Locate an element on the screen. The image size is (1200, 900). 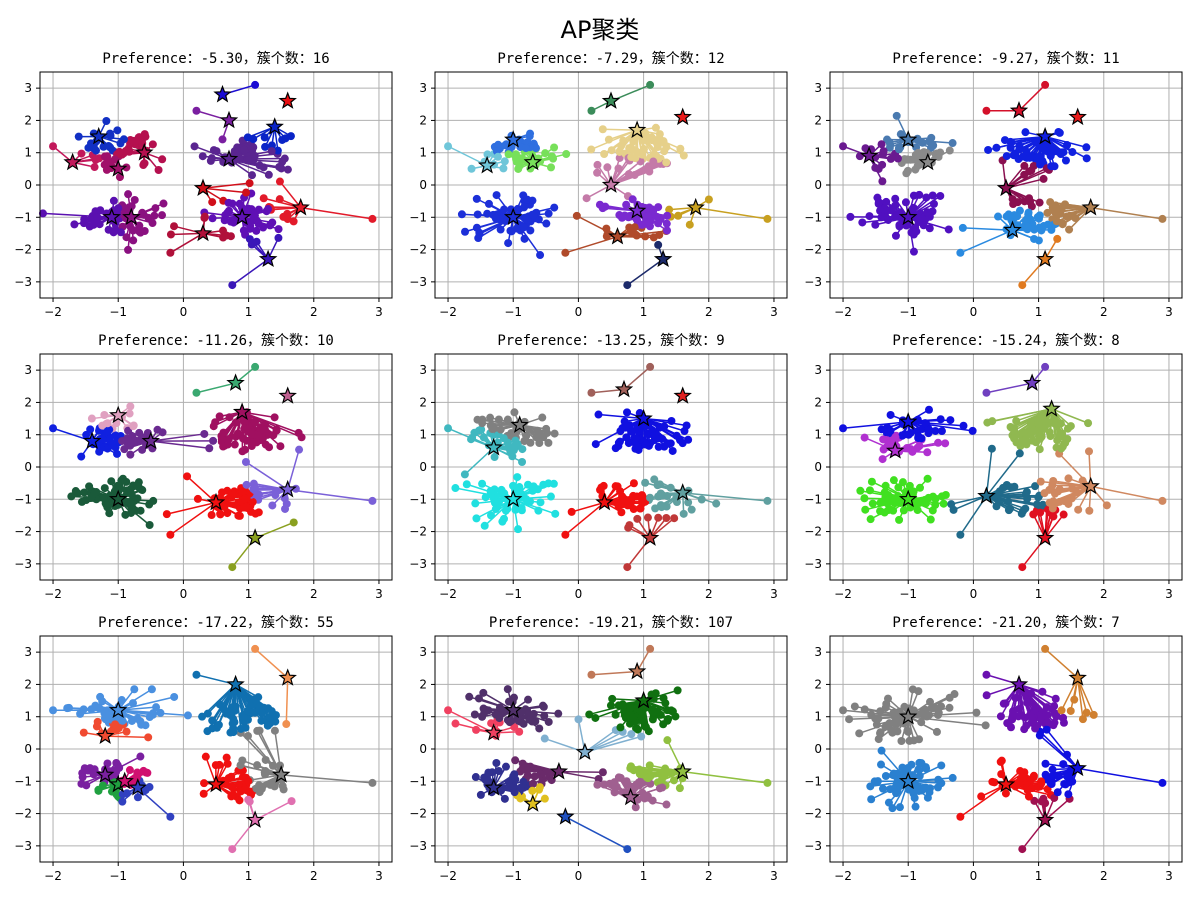
cluster-points is located at coordinates (1003, 749).